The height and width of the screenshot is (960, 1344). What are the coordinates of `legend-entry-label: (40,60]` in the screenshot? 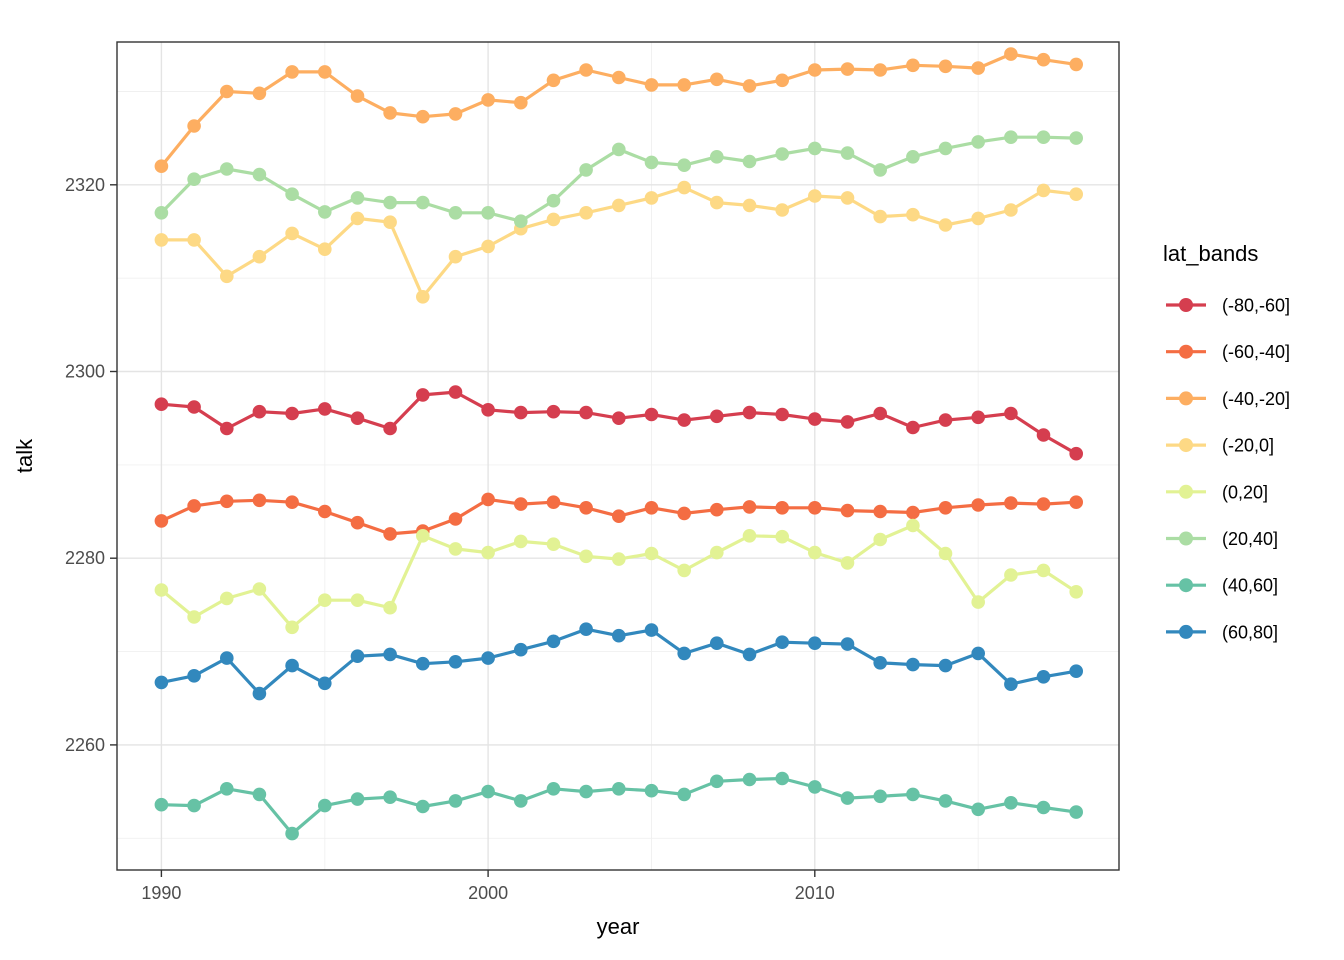 It's located at (1250, 586).